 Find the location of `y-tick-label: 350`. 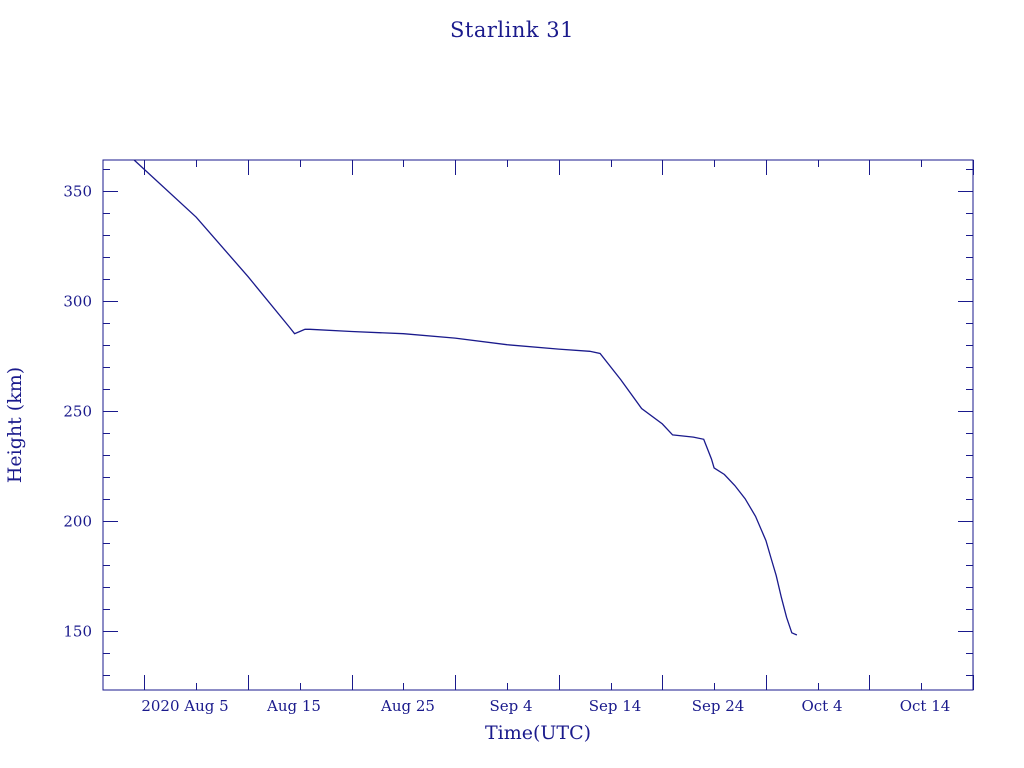

y-tick-label: 350 is located at coordinates (77, 192).